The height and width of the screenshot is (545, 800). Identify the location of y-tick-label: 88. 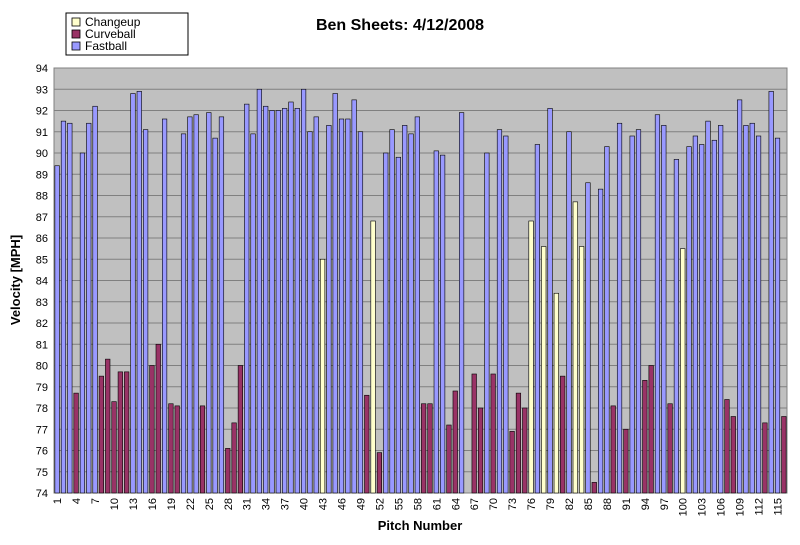
(42, 197).